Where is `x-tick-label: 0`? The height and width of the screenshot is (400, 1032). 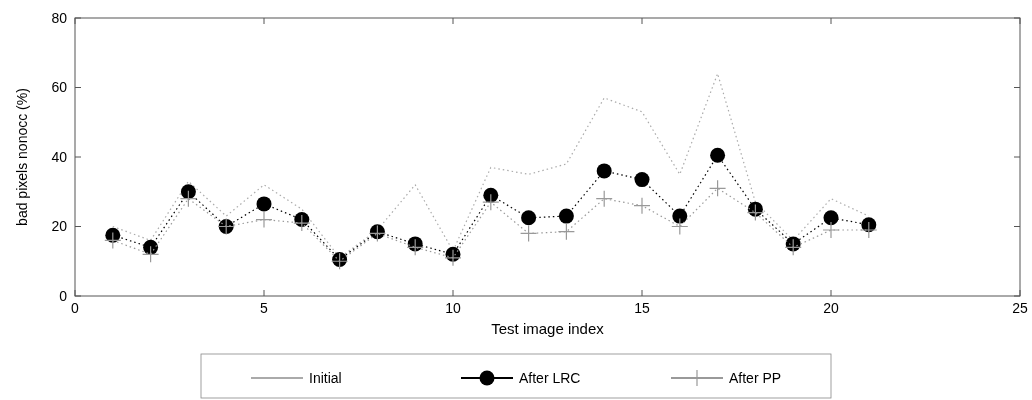
x-tick-label: 0 is located at coordinates (75, 308).